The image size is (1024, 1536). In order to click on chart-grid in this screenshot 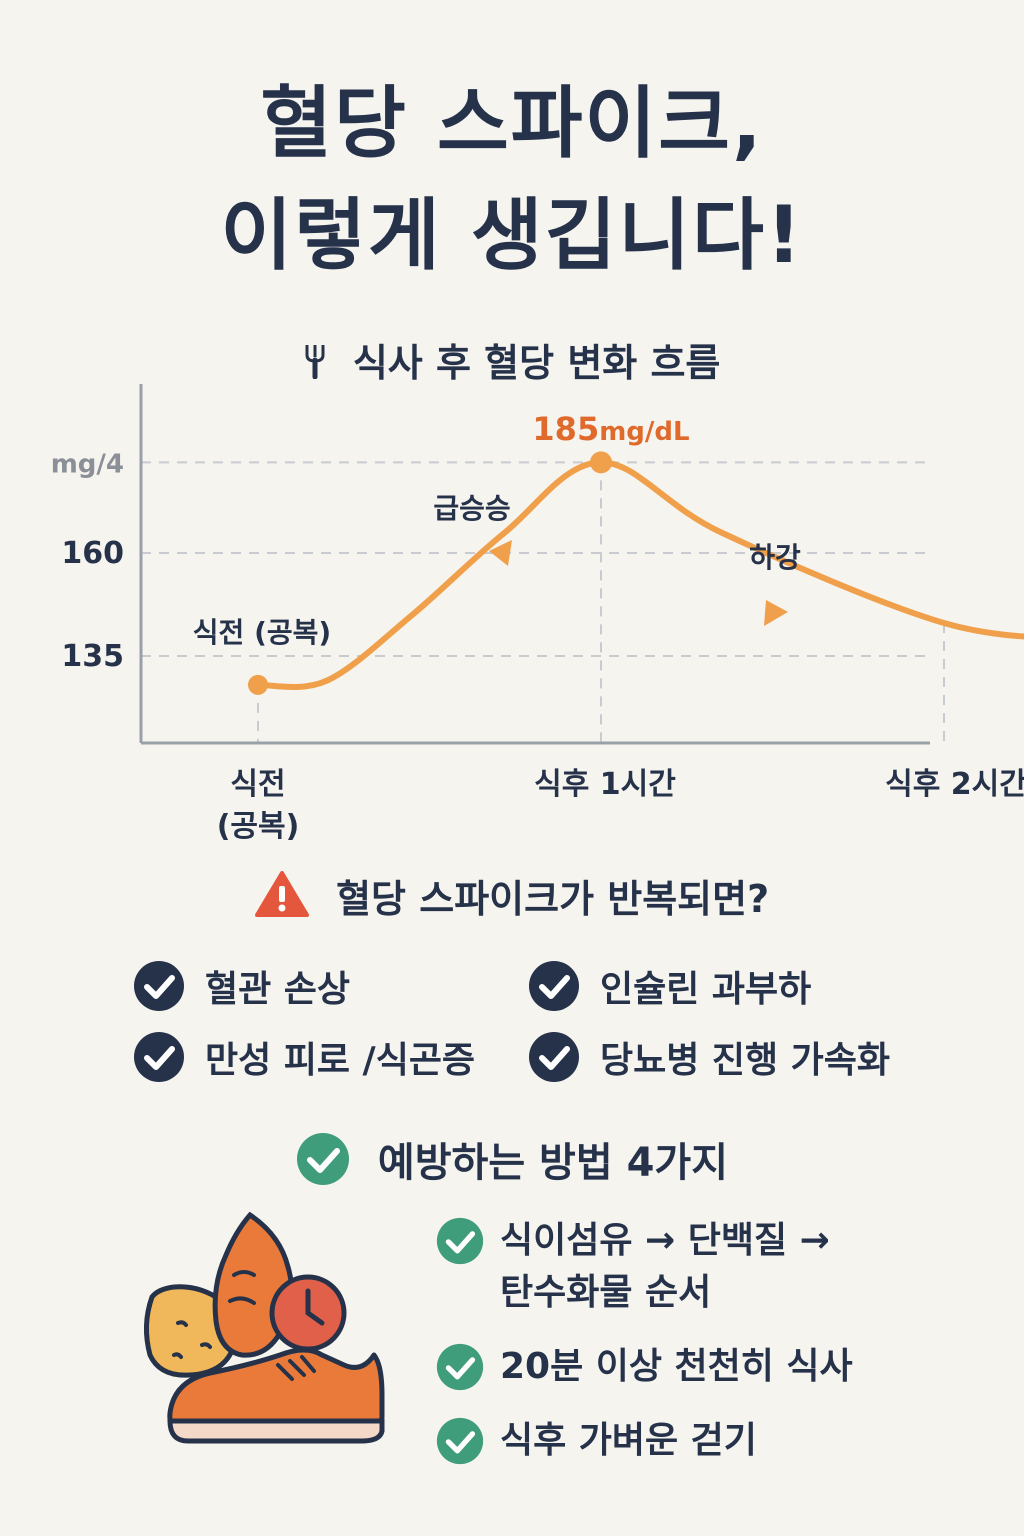, I will do `click(543, 602)`.